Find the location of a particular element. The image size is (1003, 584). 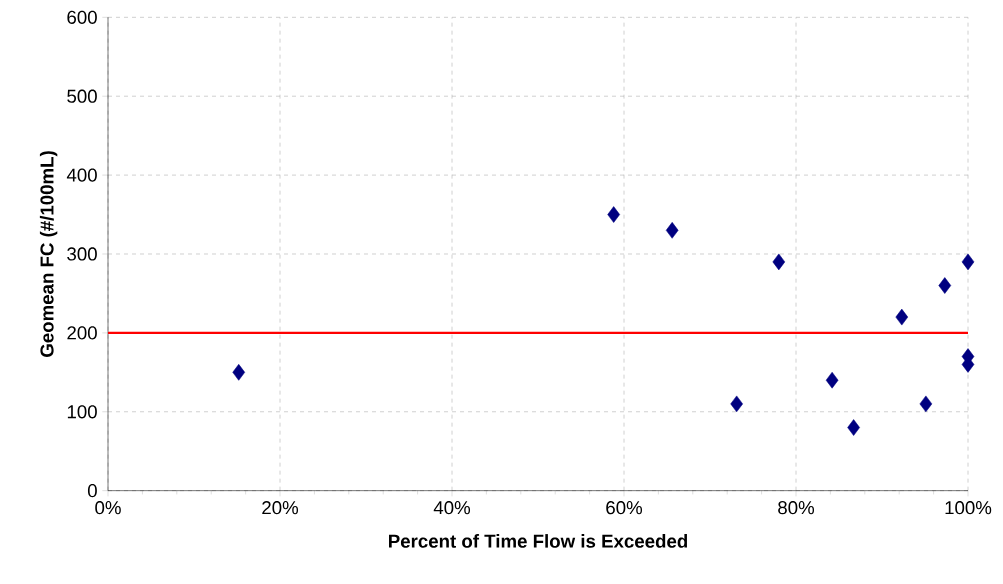

x-tick-label: 60% is located at coordinates (624, 508).